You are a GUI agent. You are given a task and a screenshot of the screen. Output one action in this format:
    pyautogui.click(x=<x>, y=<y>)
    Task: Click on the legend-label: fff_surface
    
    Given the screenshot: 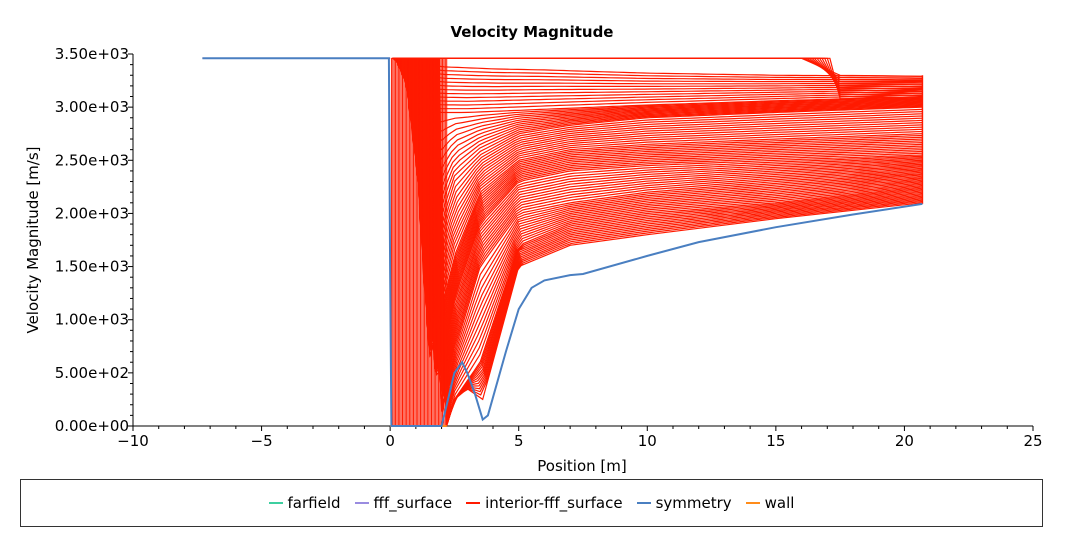 What is the action you would take?
    pyautogui.click(x=413, y=503)
    